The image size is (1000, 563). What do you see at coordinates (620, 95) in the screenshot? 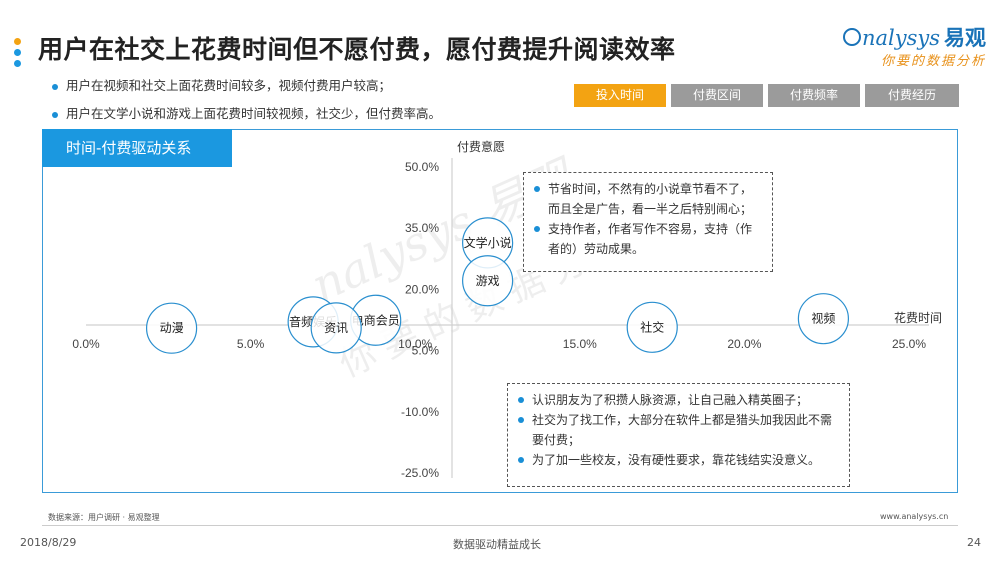
I see `tab-invest-time: 投入时间` at bounding box center [620, 95].